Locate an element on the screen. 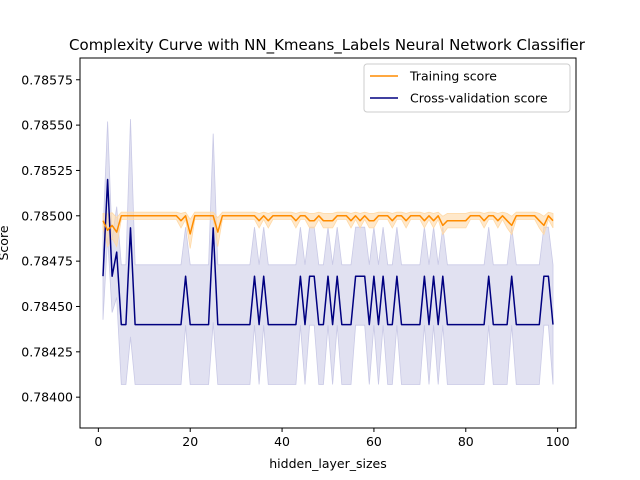 The width and height of the screenshot is (640, 480). x-tick-label: 0 is located at coordinates (98, 441).